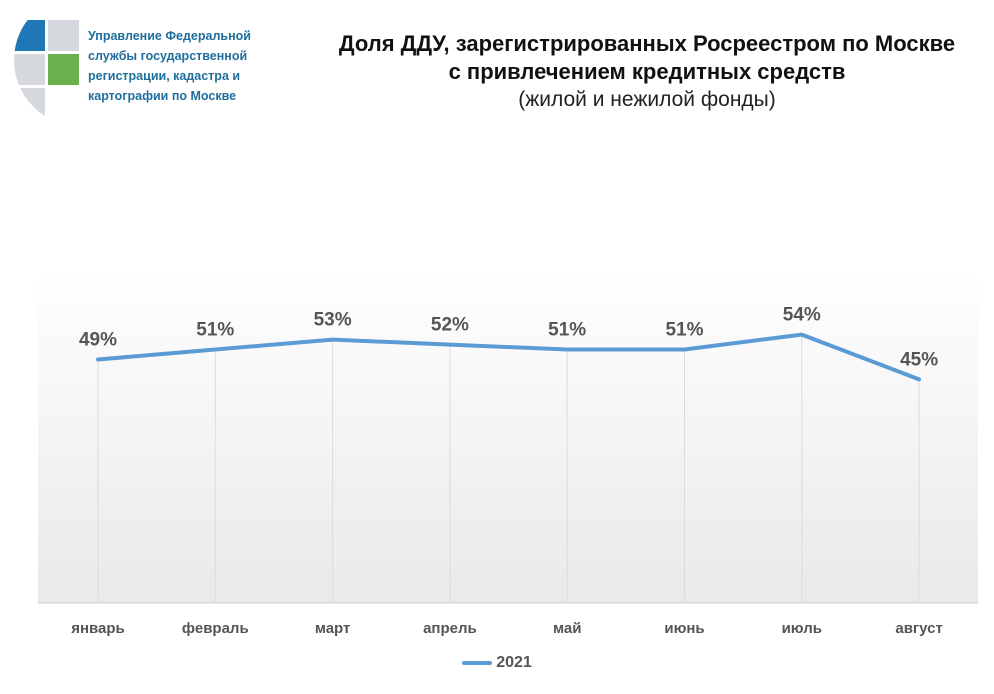  I want to click on data-label: 45%, so click(919, 359).